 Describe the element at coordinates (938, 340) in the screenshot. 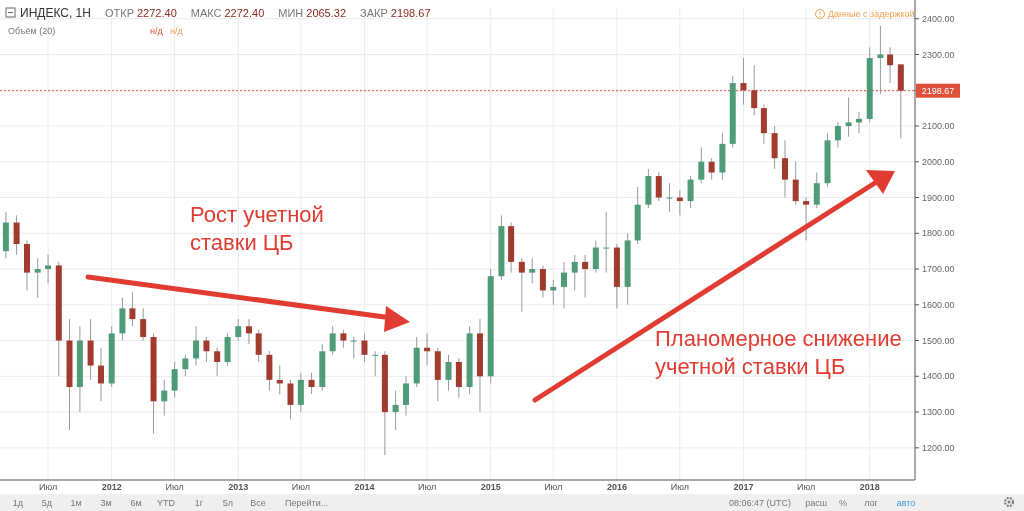

I see `y-tick-label: 1500.00` at that location.